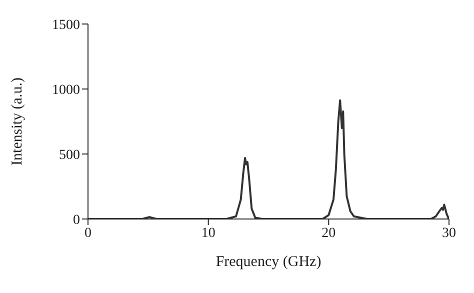 This screenshot has width=474, height=293. I want to click on x-tick-label: 10, so click(208, 233).